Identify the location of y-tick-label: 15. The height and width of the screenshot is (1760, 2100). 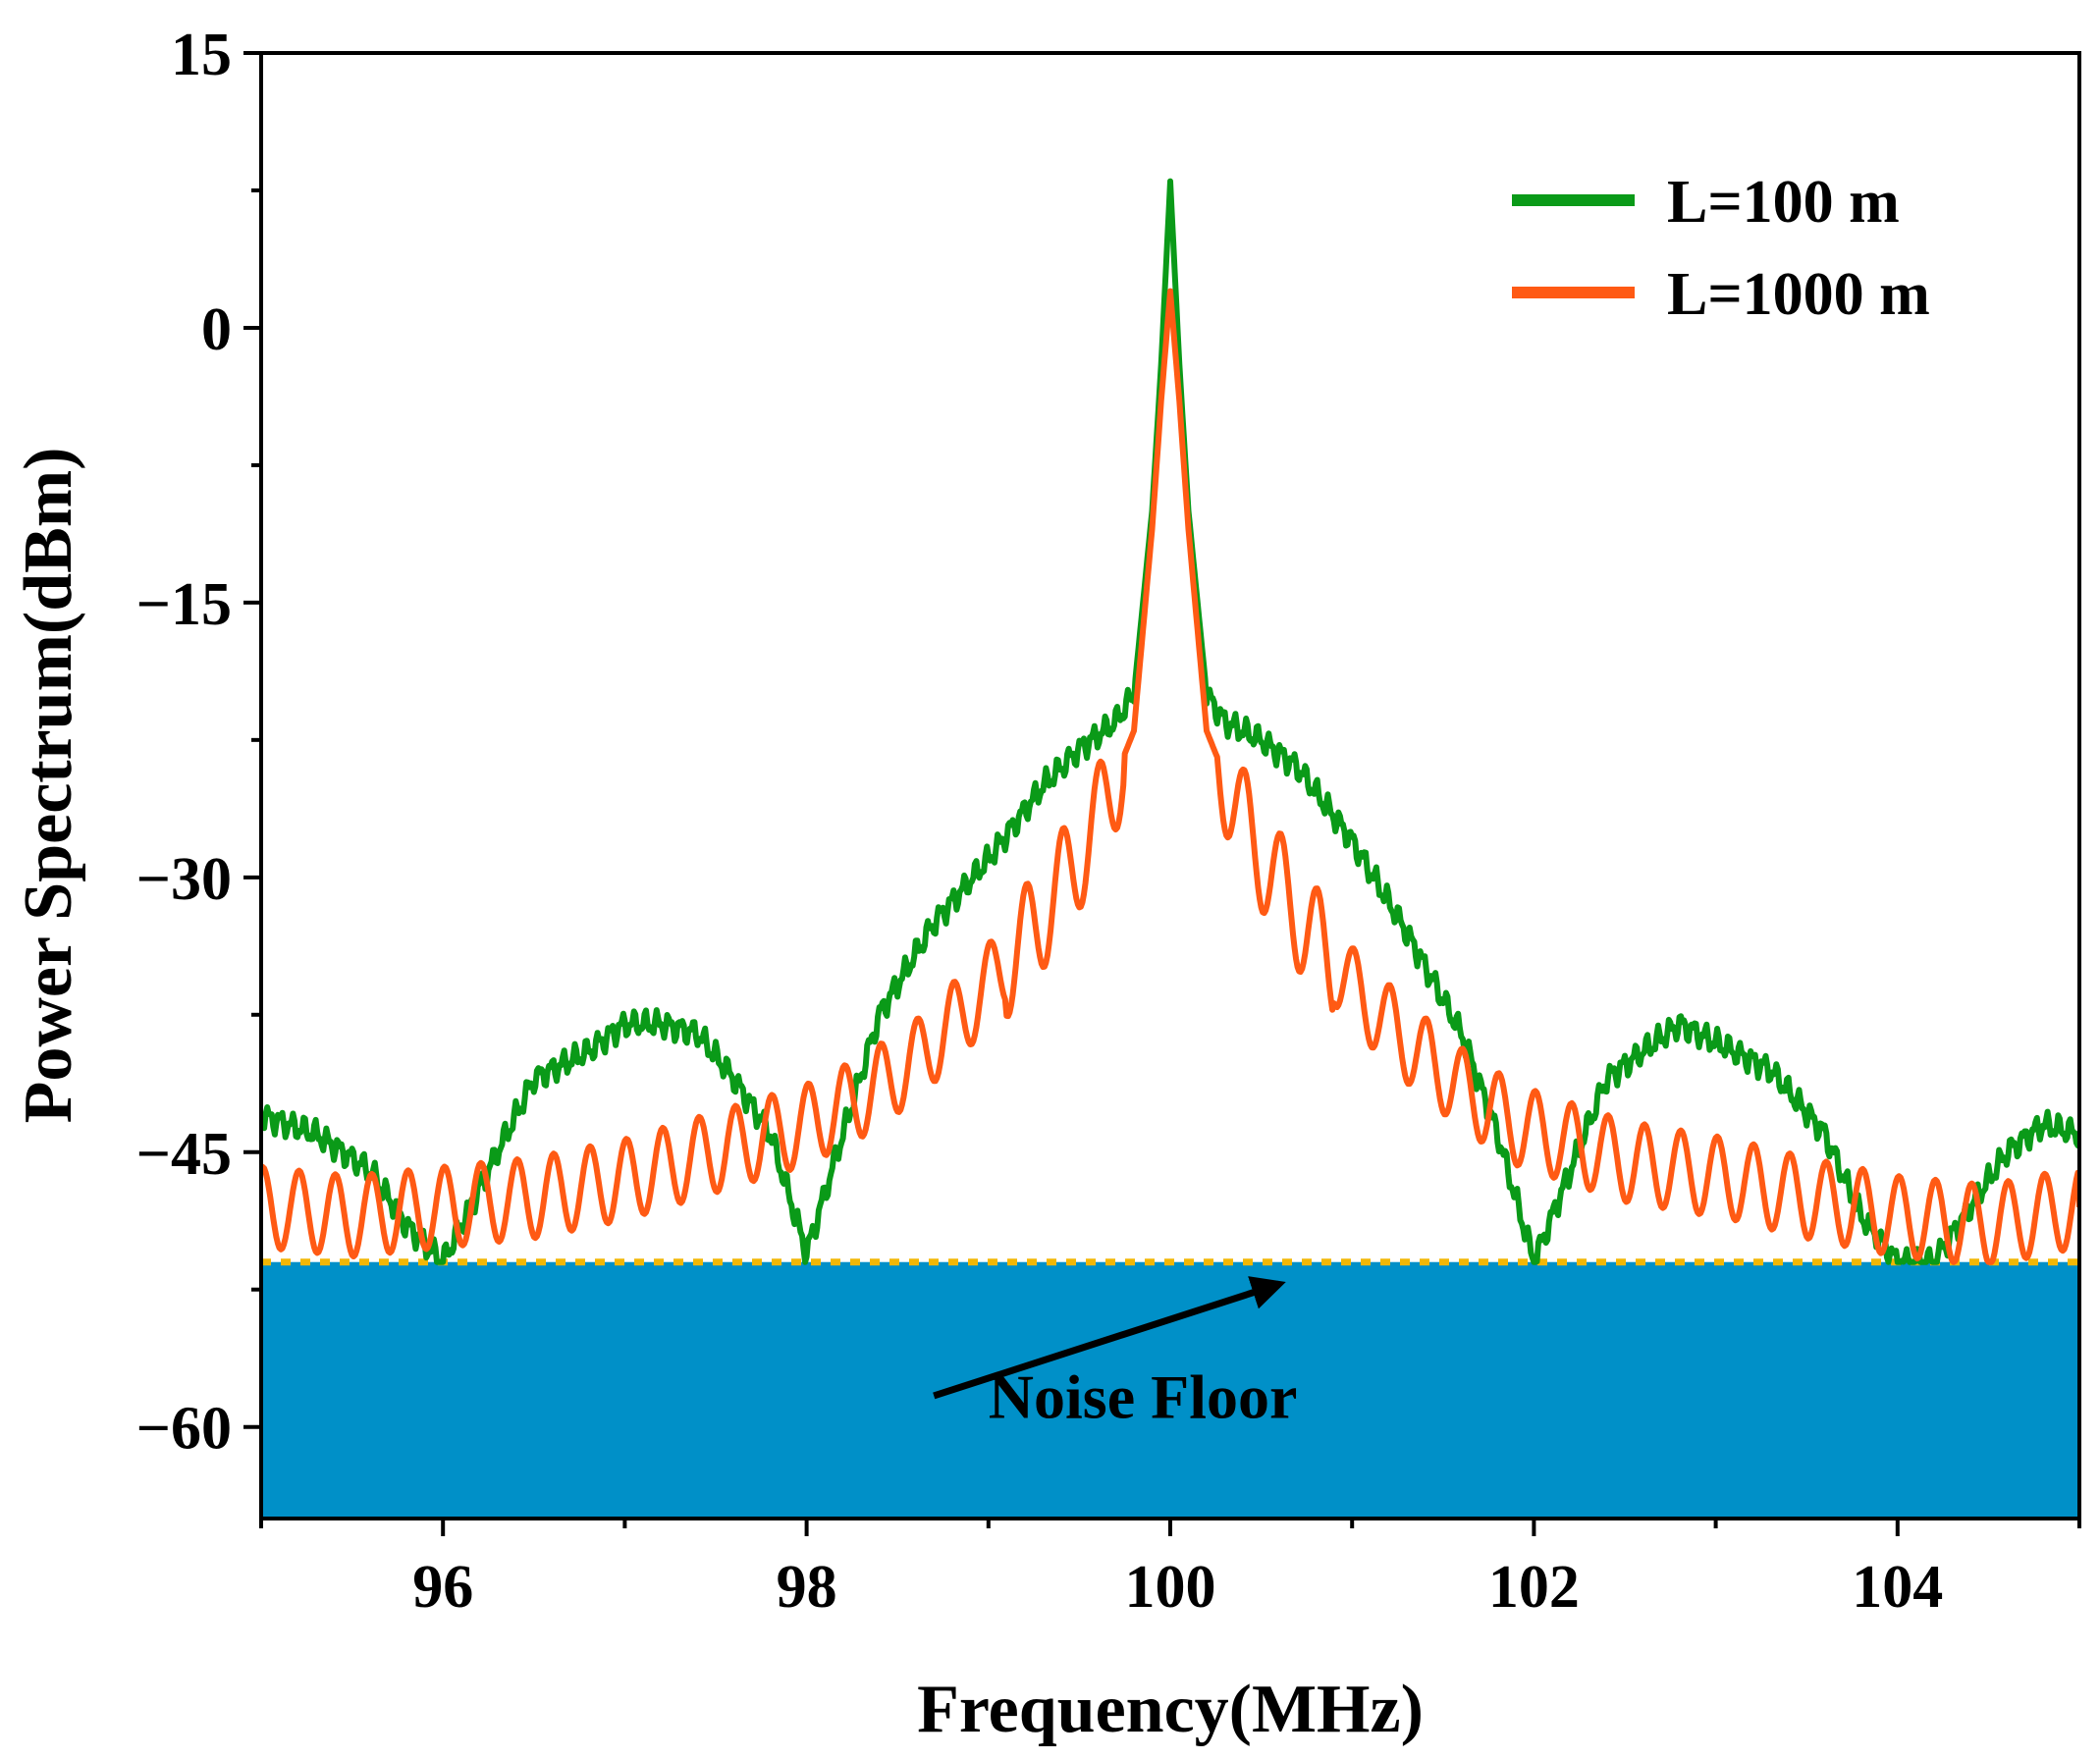
(201, 55).